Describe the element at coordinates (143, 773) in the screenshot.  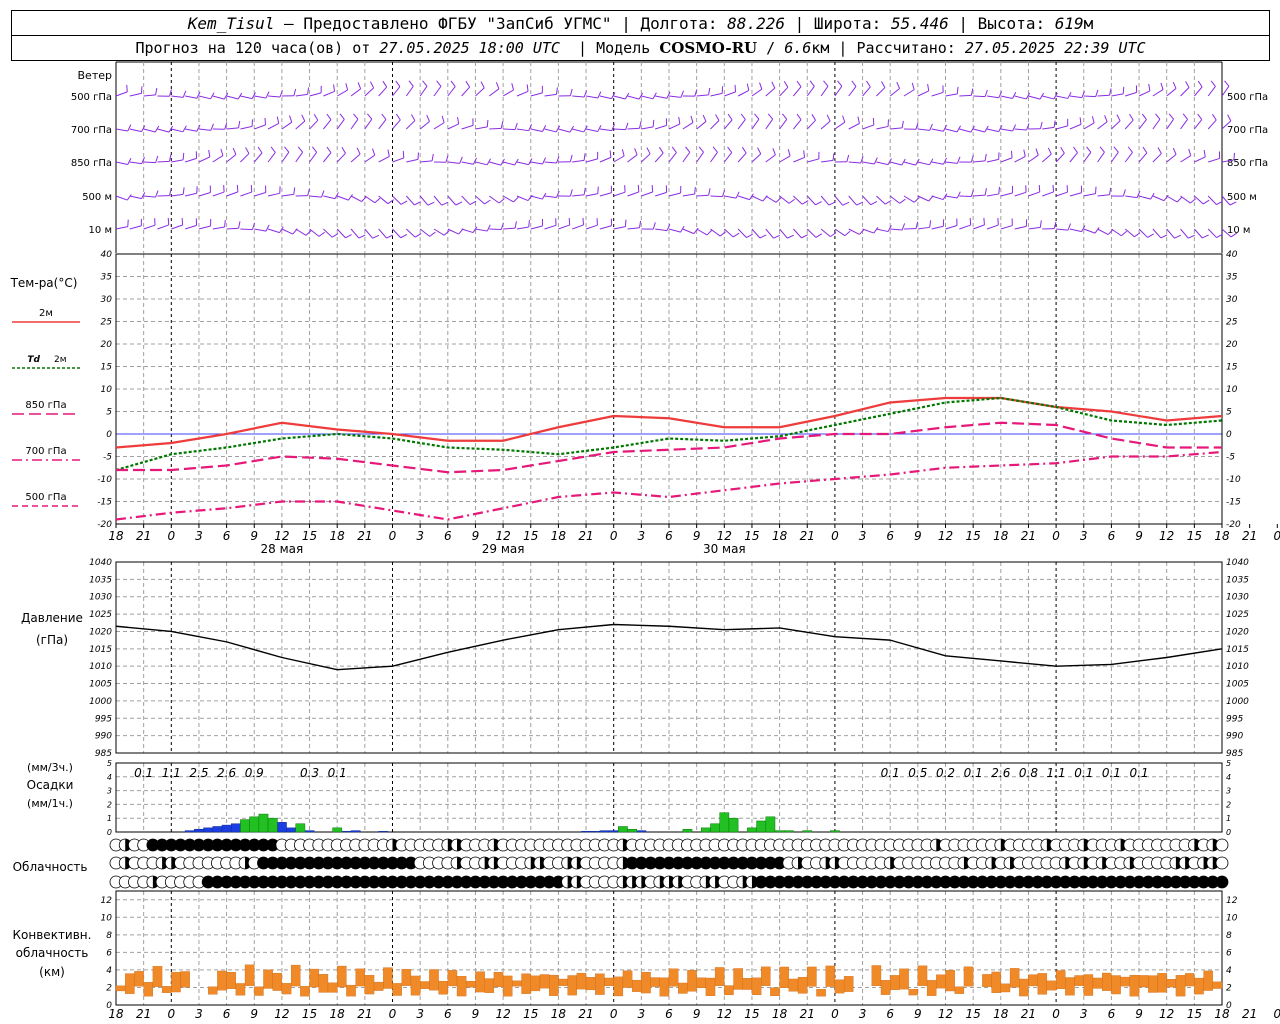
I see `precip-amount-label: 0.1` at that location.